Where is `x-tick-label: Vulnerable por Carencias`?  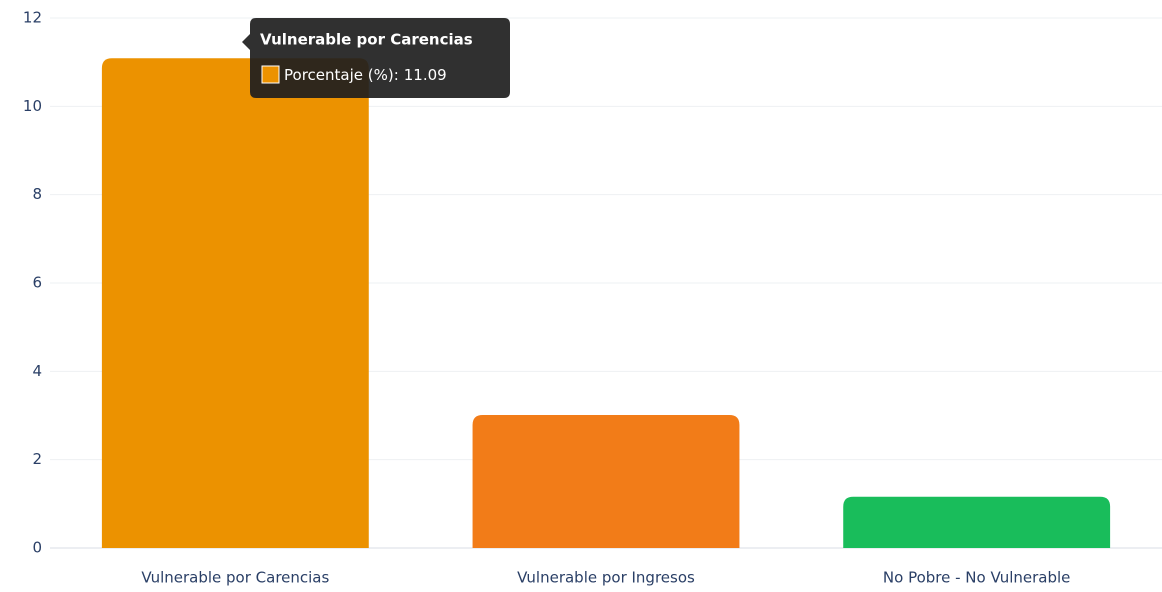
x-tick-label: Vulnerable por Carencias is located at coordinates (235, 578).